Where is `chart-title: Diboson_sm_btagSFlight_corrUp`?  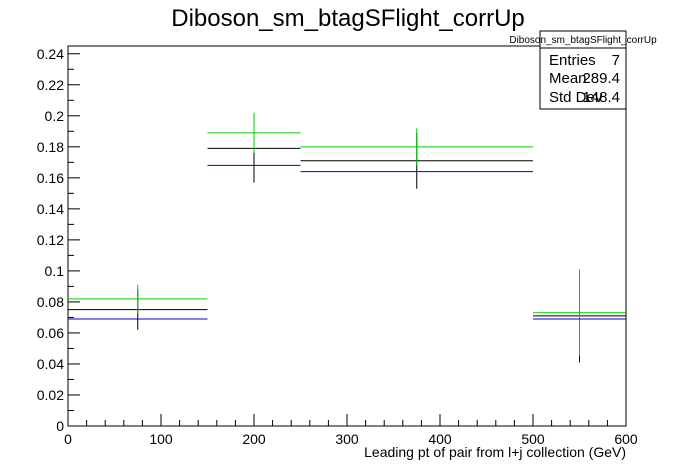 chart-title: Diboson_sm_btagSFlight_corrUp is located at coordinates (348, 18).